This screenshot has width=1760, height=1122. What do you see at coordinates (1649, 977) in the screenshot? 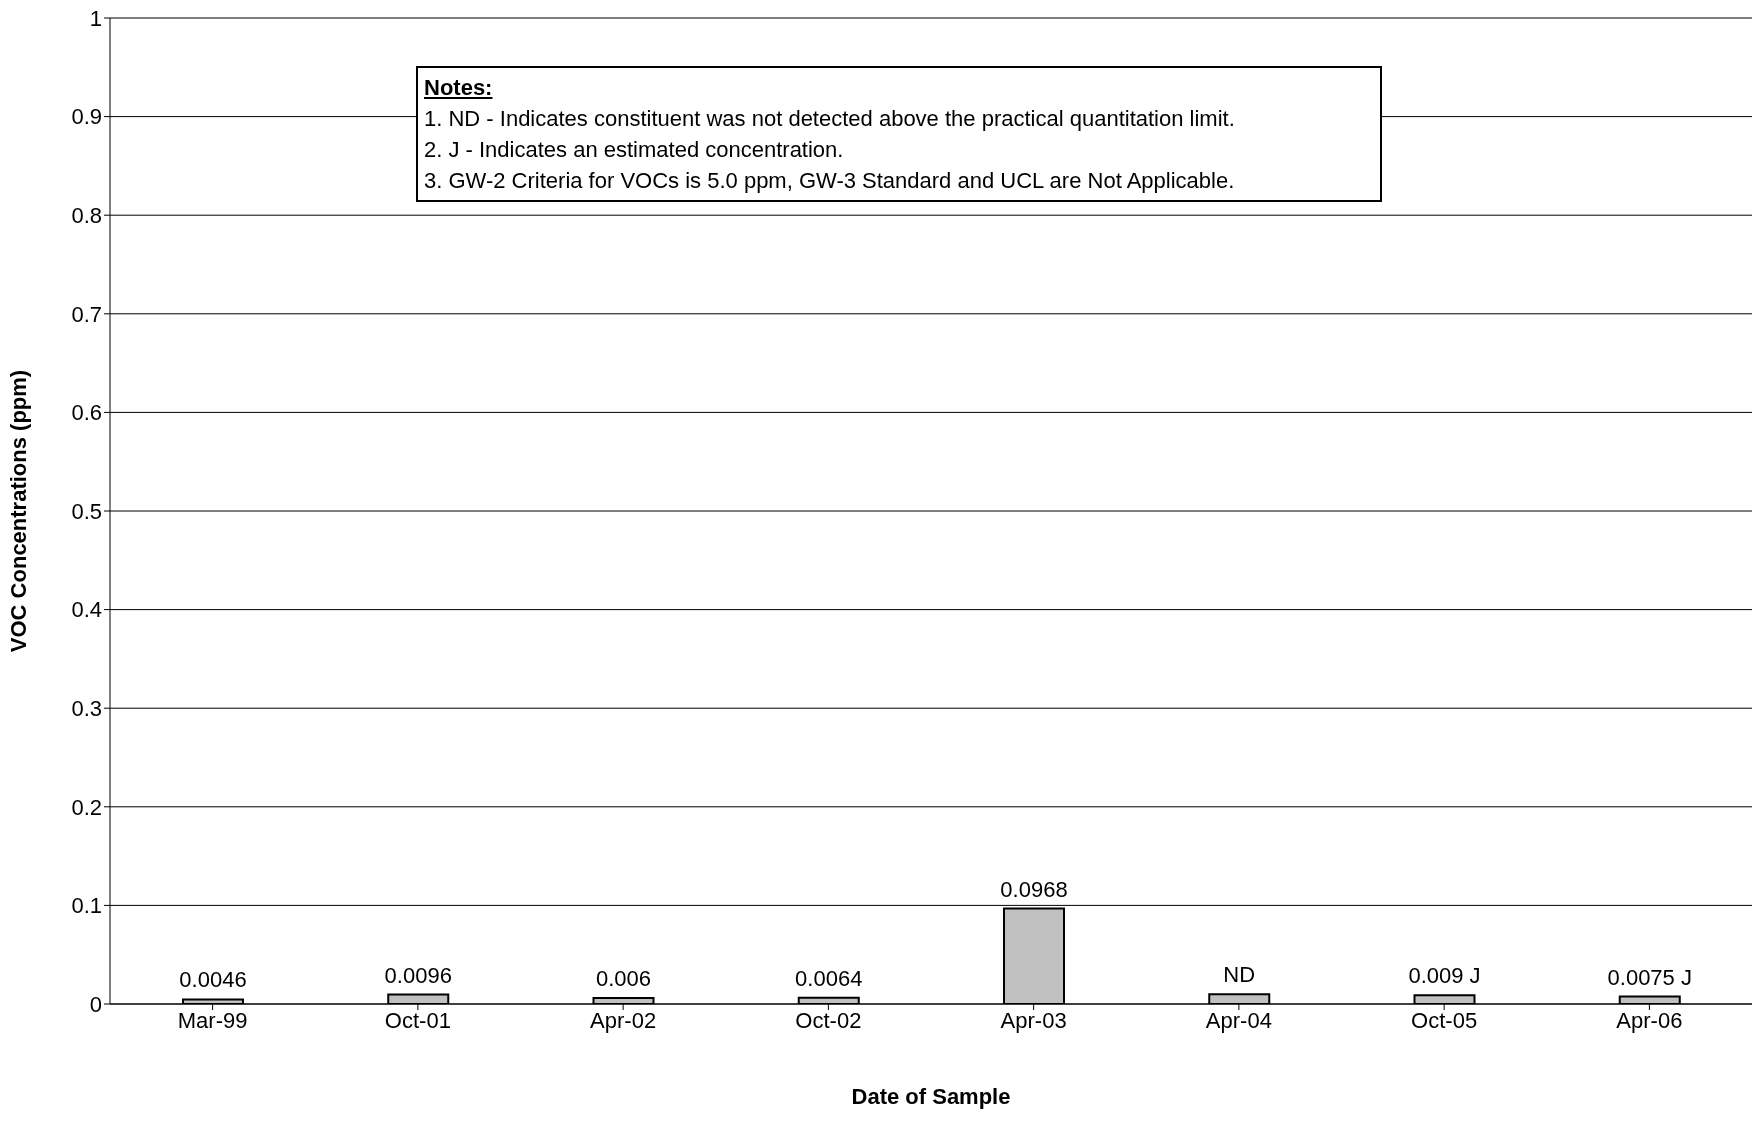
I see `data-label: 0.0075 J` at bounding box center [1649, 977].